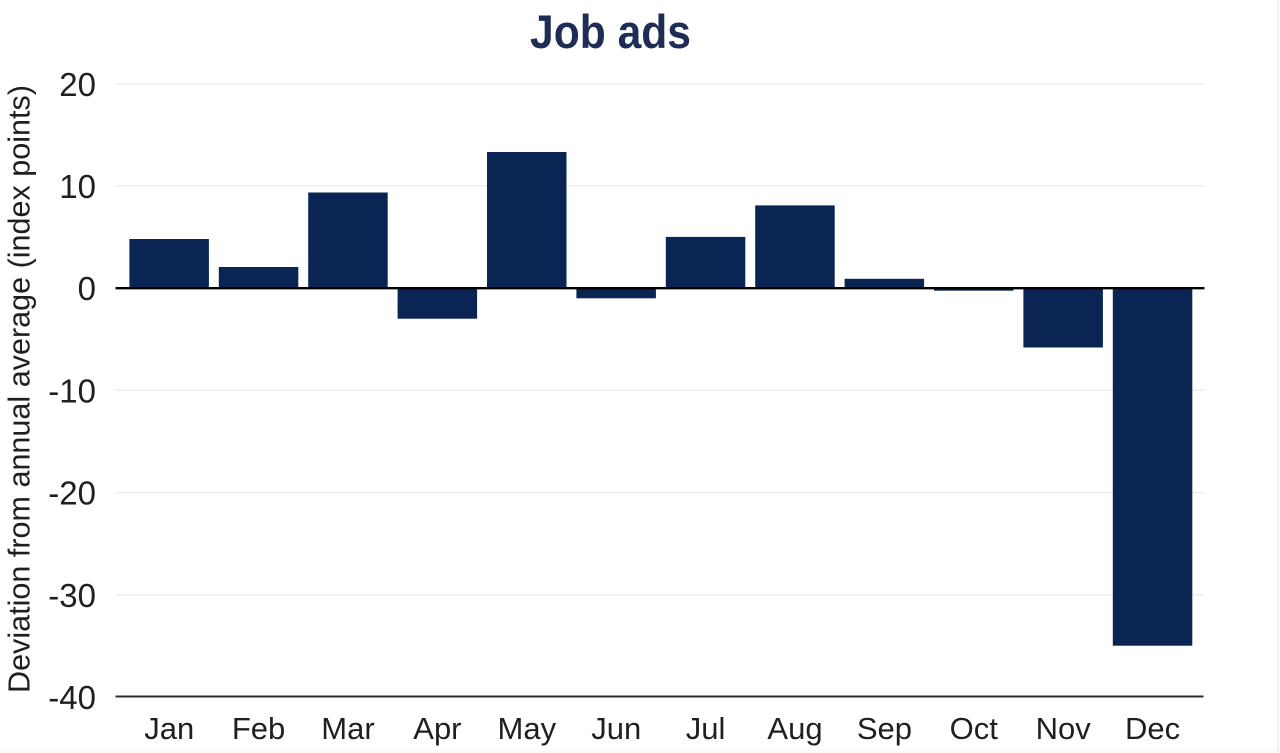 This screenshot has width=1280, height=753. What do you see at coordinates (72, 697) in the screenshot?
I see `svg-text: -40` at bounding box center [72, 697].